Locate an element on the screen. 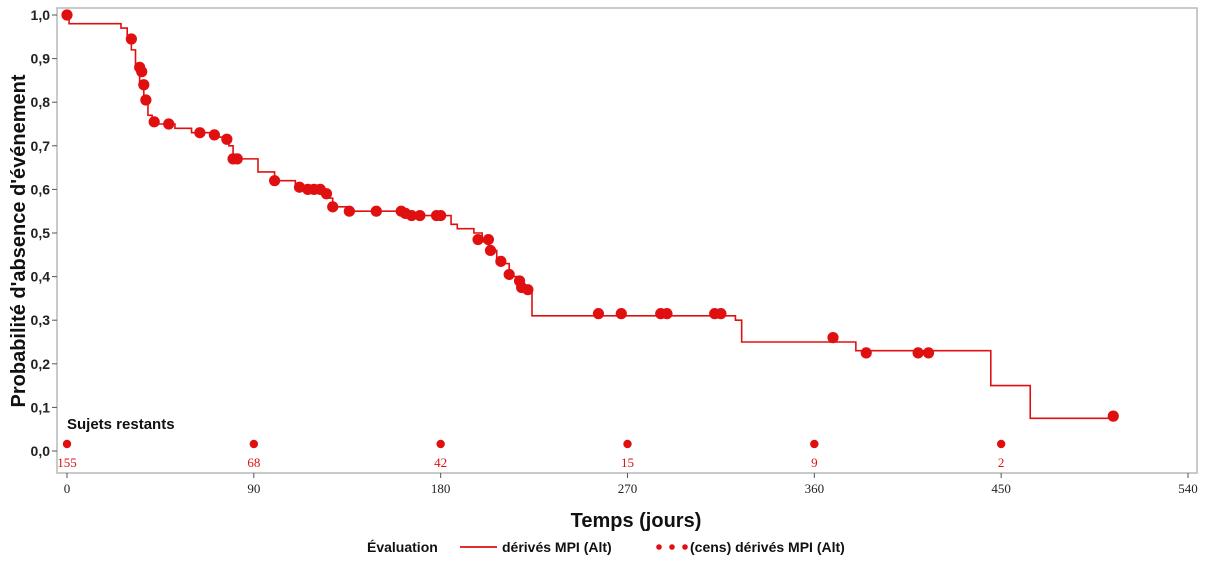 The height and width of the screenshot is (562, 1207). y-tick-label: 0,4 is located at coordinates (41, 277).